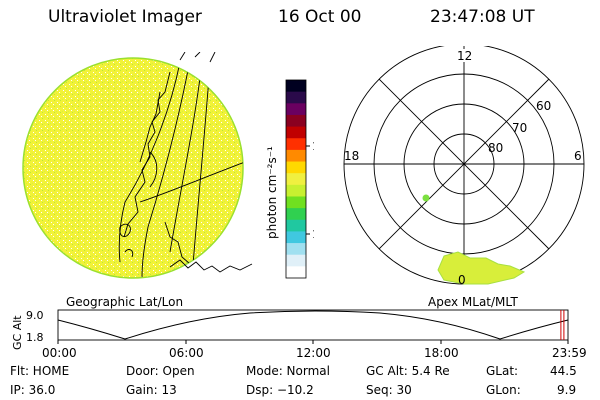 This screenshot has width=600, height=400. I want to click on glon-label: GLon:, so click(503, 390).